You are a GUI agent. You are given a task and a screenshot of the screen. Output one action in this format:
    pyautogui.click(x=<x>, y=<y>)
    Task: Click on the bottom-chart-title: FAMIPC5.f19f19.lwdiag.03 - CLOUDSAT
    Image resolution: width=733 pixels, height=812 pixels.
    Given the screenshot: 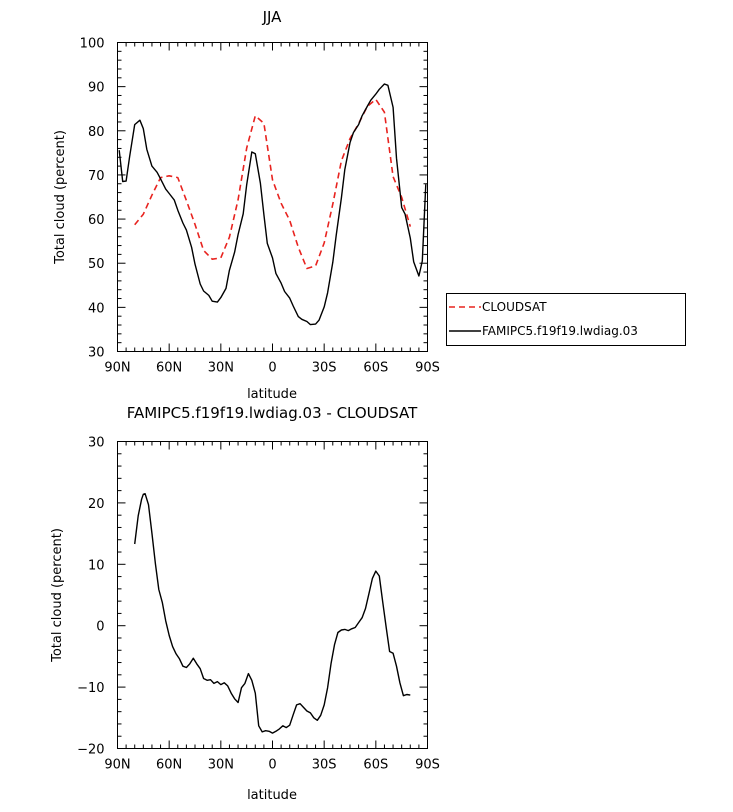 What is the action you would take?
    pyautogui.click(x=272, y=413)
    